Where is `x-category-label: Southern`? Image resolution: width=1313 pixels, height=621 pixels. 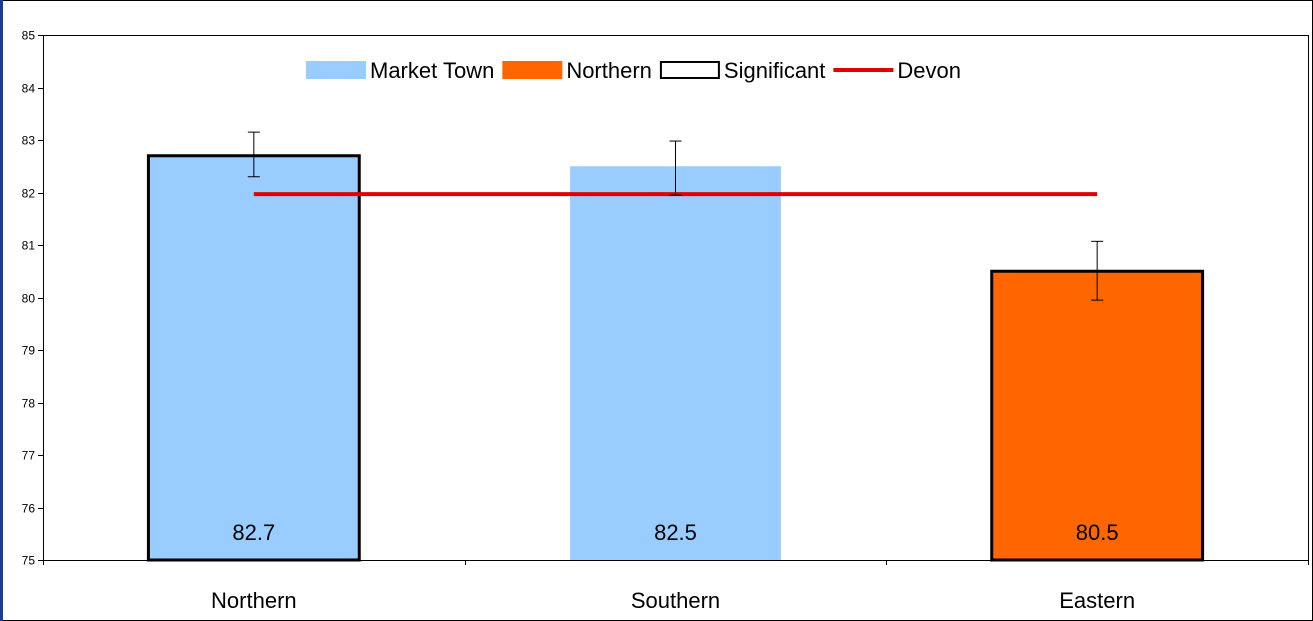
x-category-label: Southern is located at coordinates (675, 600).